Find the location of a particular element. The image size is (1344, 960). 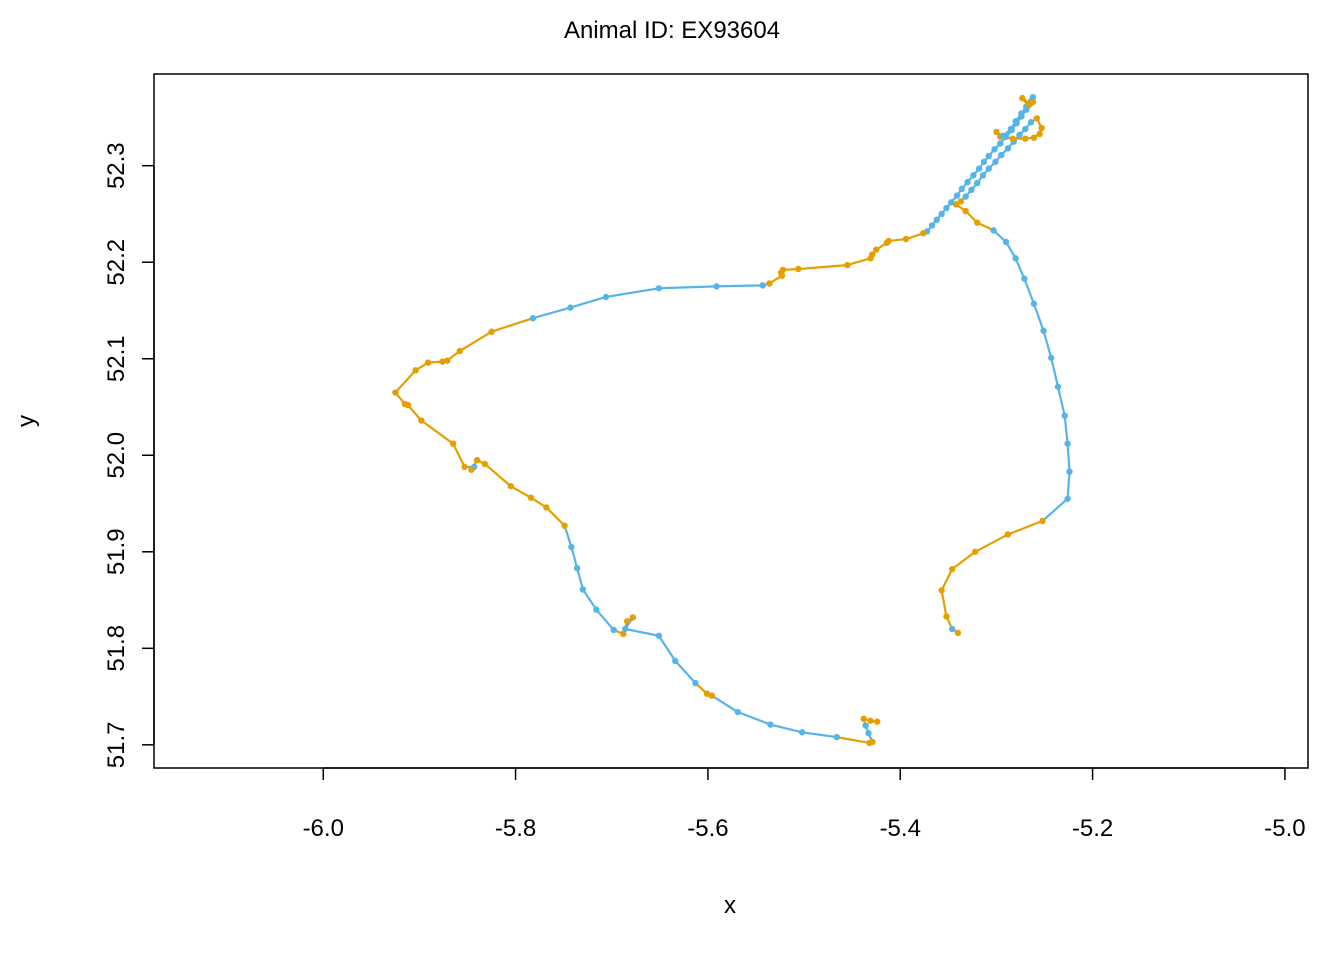

x-tick-label: -5.6 is located at coordinates (707, 828).